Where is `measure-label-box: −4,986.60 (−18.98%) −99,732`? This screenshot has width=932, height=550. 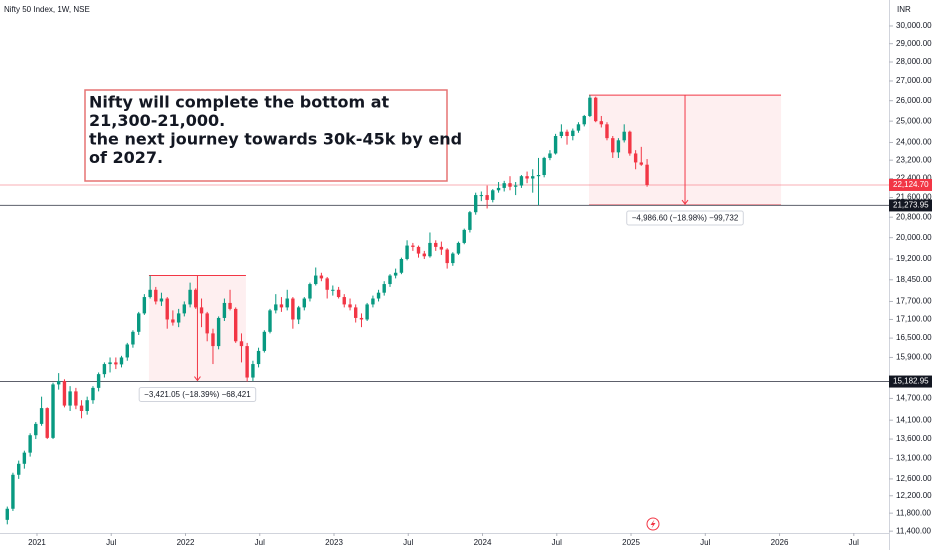 measure-label-box: −4,986.60 (−18.98%) −99,732 is located at coordinates (685, 218).